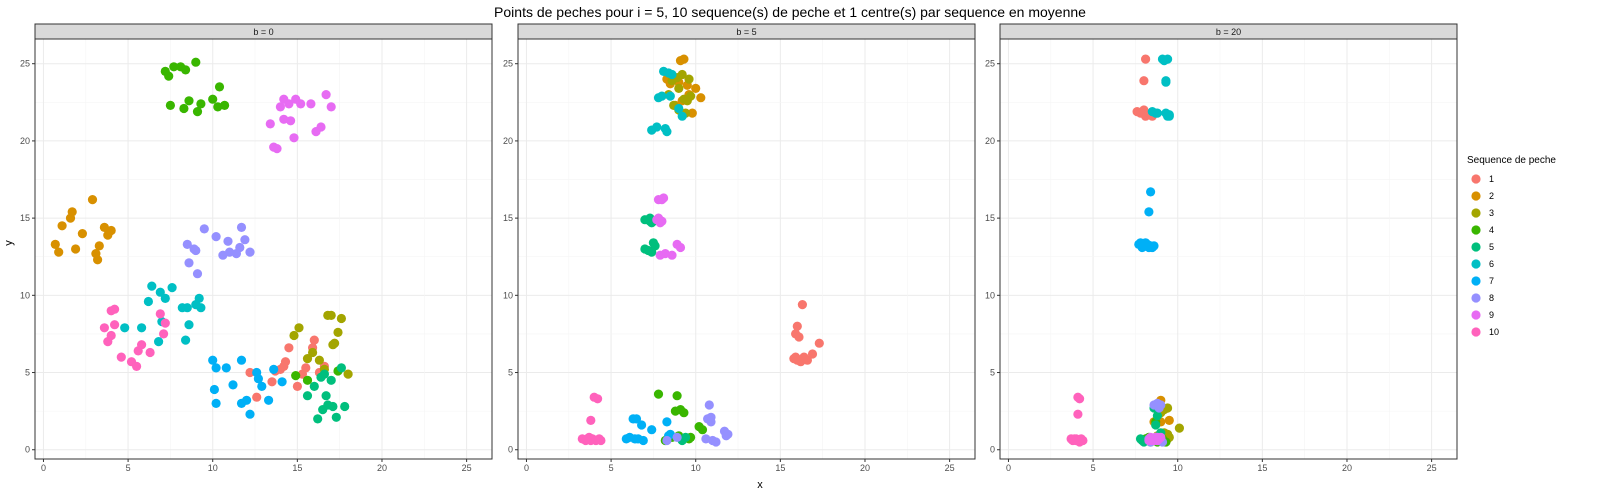 Image resolution: width=1600 pixels, height=500 pixels. What do you see at coordinates (508, 64) in the screenshot?
I see `y-tick-label: 25` at bounding box center [508, 64].